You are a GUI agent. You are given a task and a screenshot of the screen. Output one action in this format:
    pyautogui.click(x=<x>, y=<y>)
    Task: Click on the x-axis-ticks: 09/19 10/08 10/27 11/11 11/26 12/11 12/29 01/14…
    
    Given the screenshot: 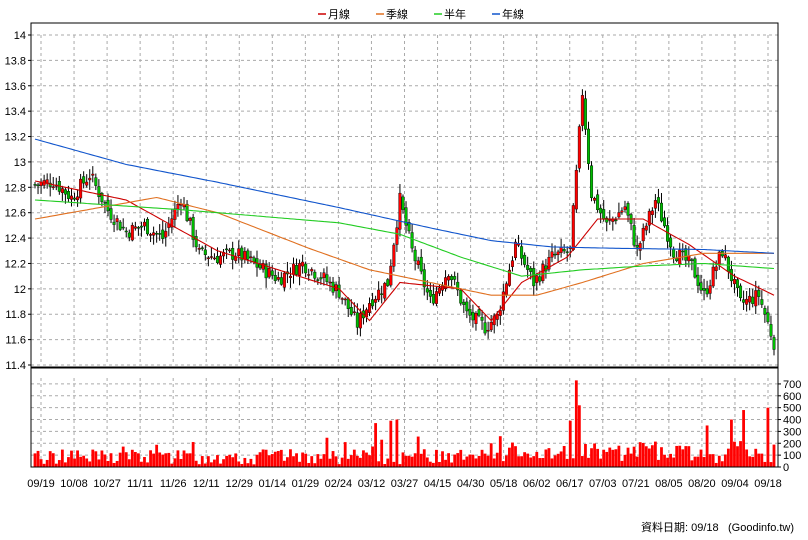 What is the action you would take?
    pyautogui.click(x=404, y=484)
    